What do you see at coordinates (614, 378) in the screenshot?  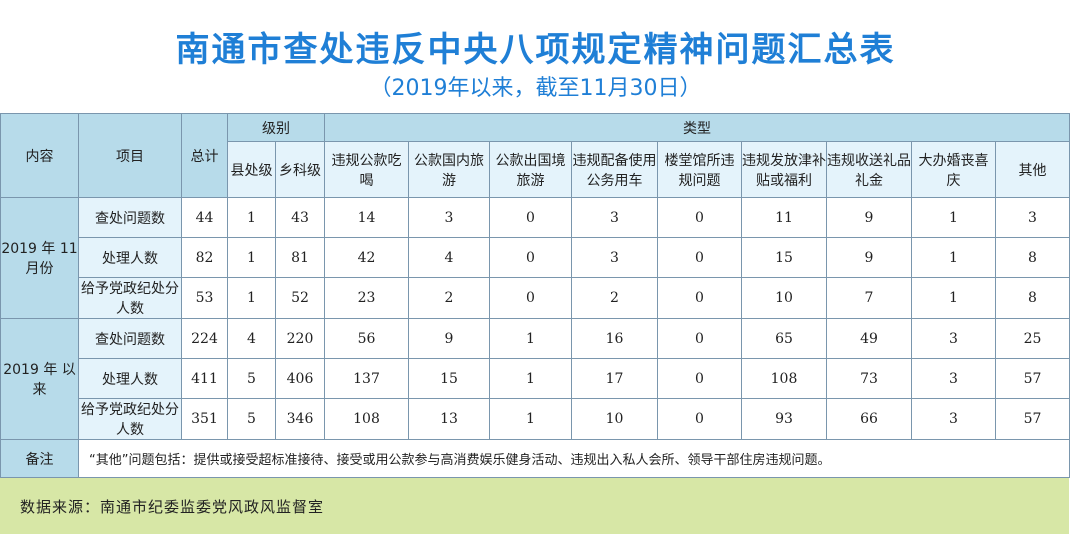 I see `cell-type-4: 17` at bounding box center [614, 378].